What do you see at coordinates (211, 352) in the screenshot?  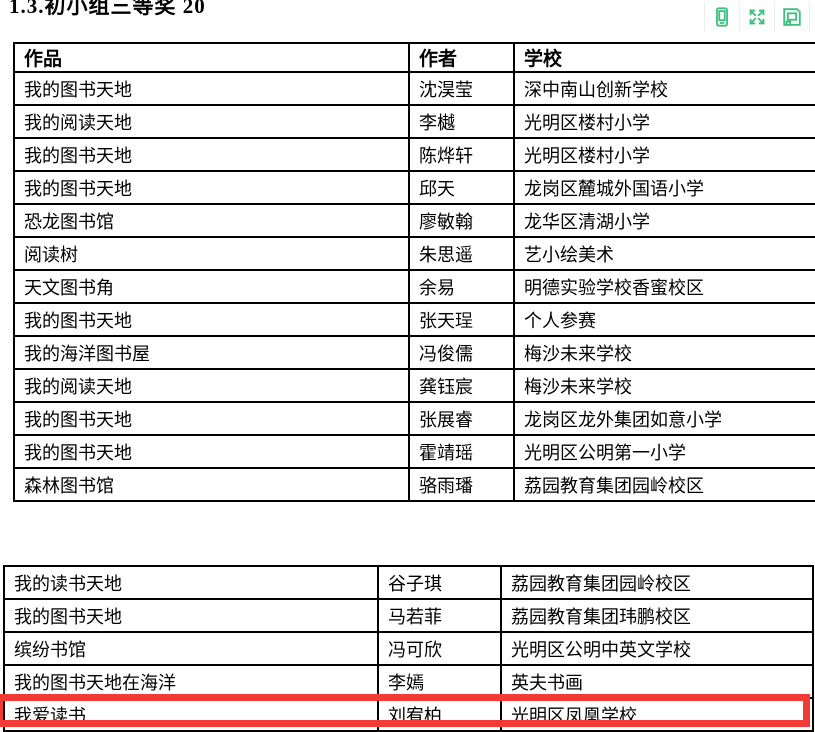 I see `table-cell: 我的海洋图书屋` at bounding box center [211, 352].